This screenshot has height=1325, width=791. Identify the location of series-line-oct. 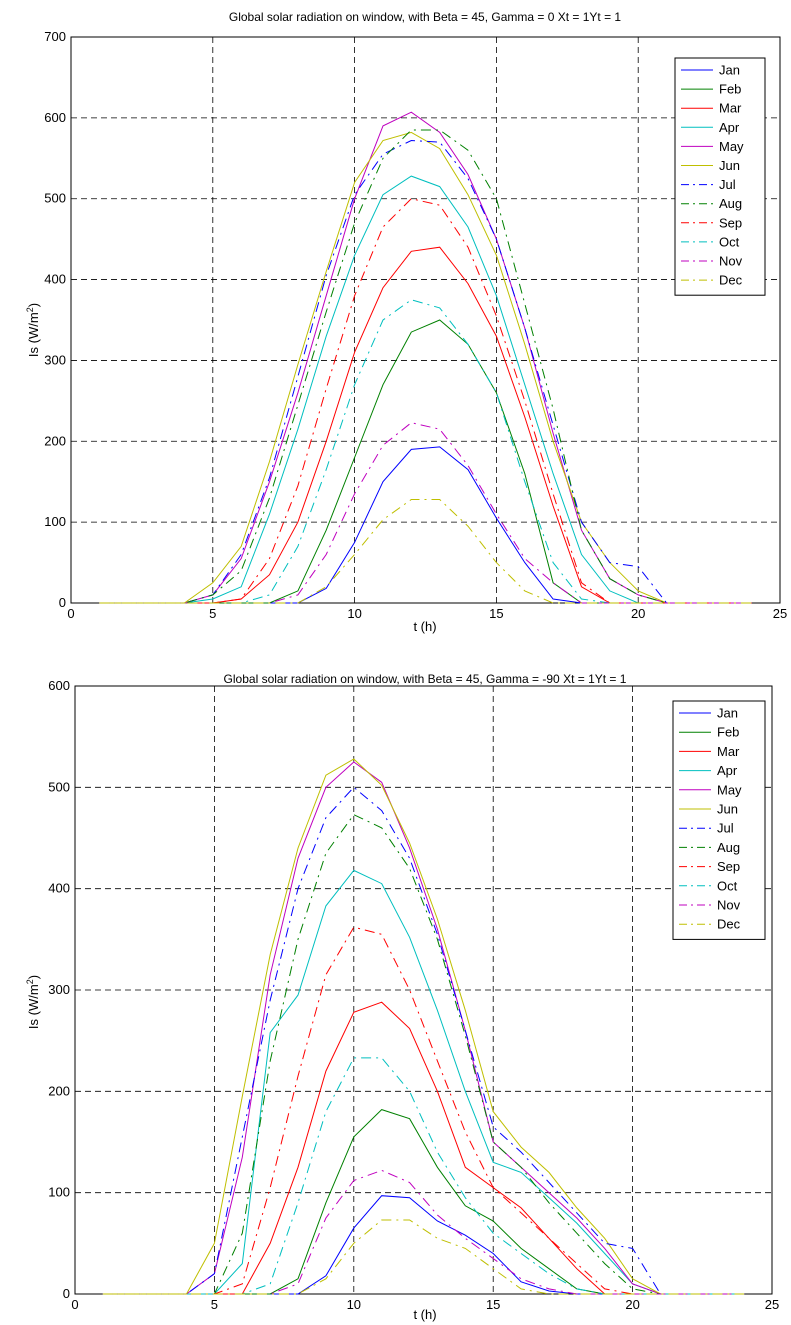
(423, 1176).